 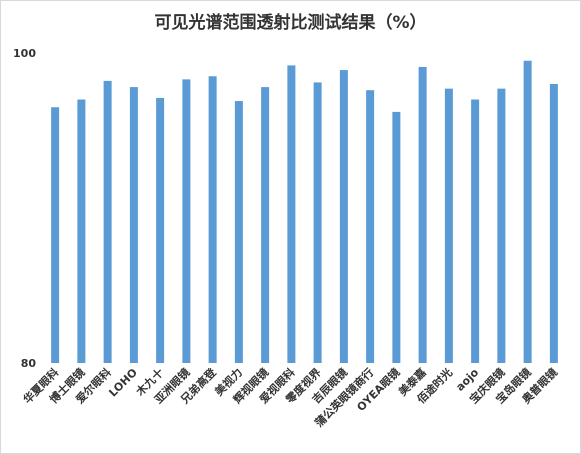 What do you see at coordinates (29, 363) in the screenshot?
I see `y-tick-label: 80` at bounding box center [29, 363].